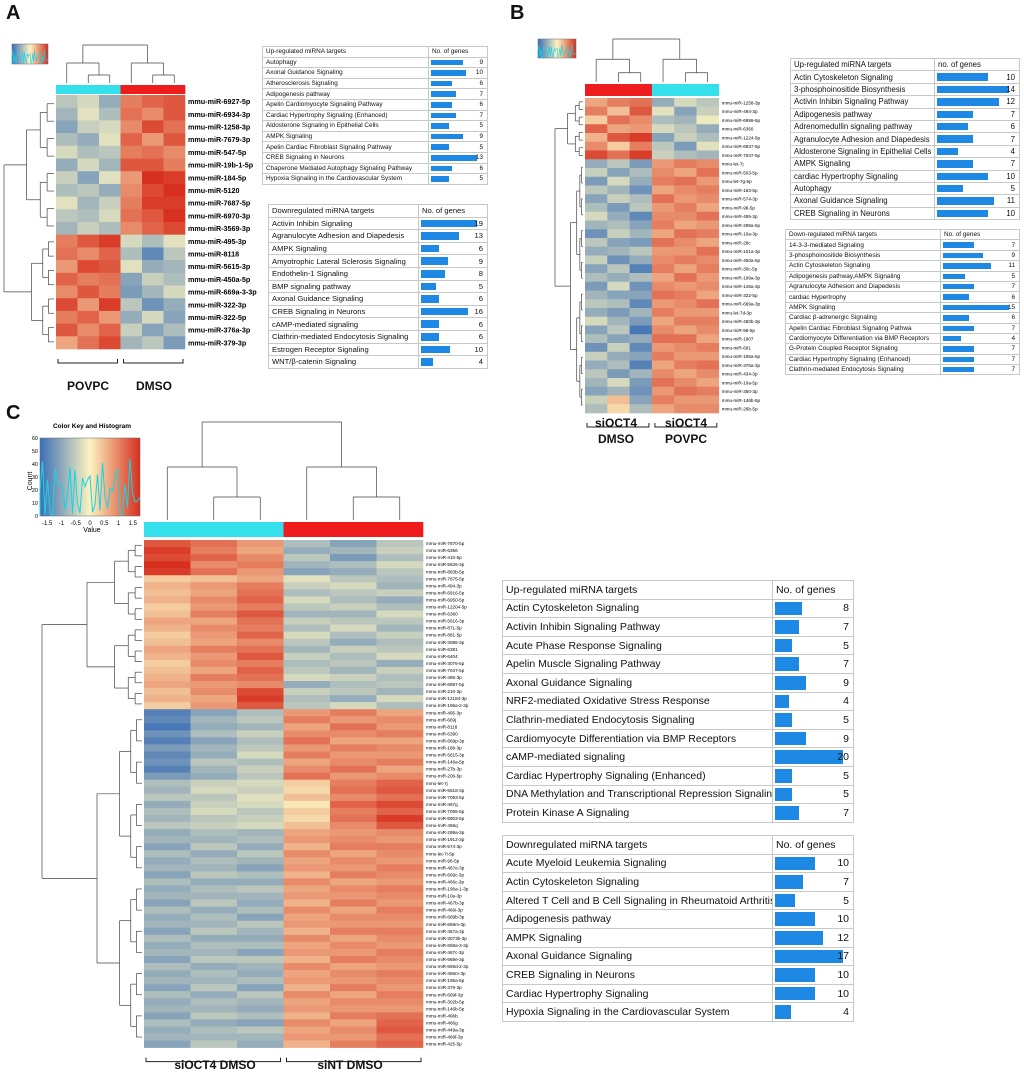 Image resolution: width=1024 pixels, height=1074 pixels. I want to click on row-label: mmu-let-7j, so click(733, 164).